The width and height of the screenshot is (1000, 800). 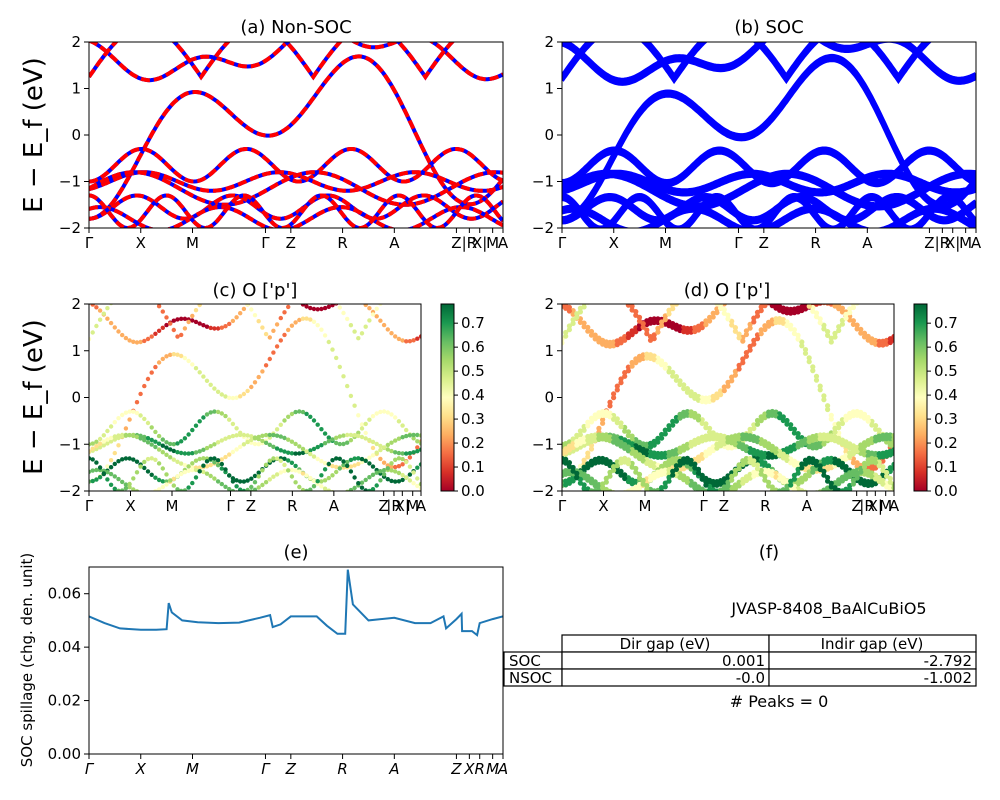 What do you see at coordinates (479, 243) in the screenshot?
I see `x-tick-label: X|` at bounding box center [479, 243].